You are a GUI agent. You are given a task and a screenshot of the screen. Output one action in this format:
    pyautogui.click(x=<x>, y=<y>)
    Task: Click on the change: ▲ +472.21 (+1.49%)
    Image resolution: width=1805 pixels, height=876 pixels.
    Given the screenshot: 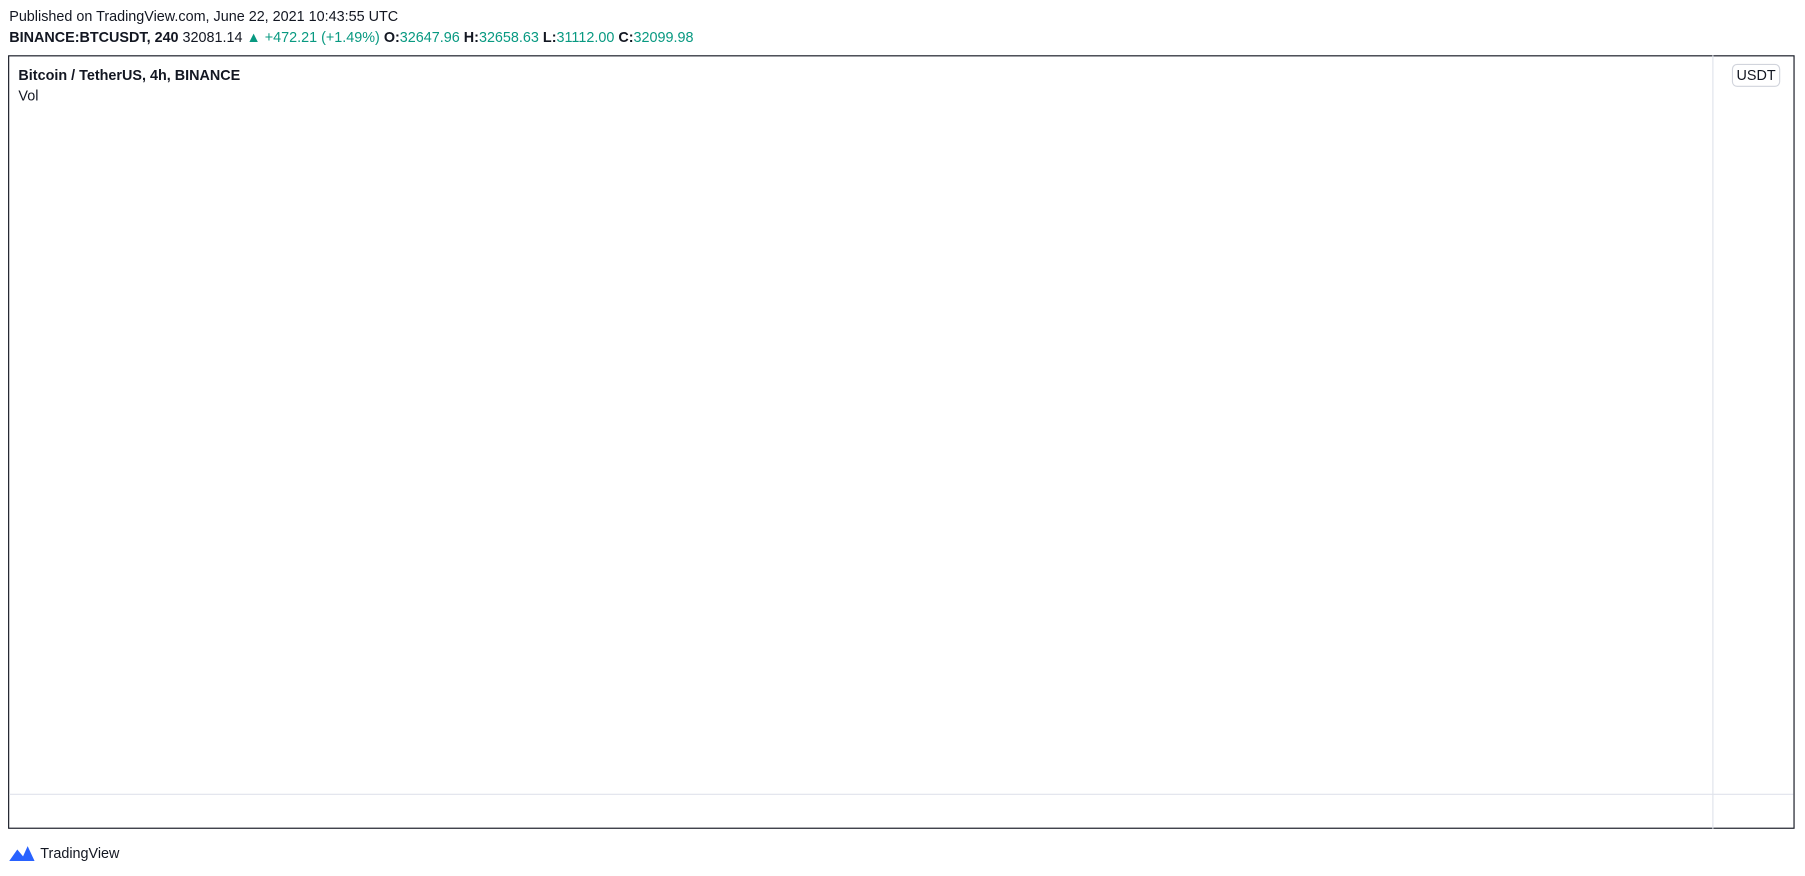 What is the action you would take?
    pyautogui.click(x=313, y=38)
    